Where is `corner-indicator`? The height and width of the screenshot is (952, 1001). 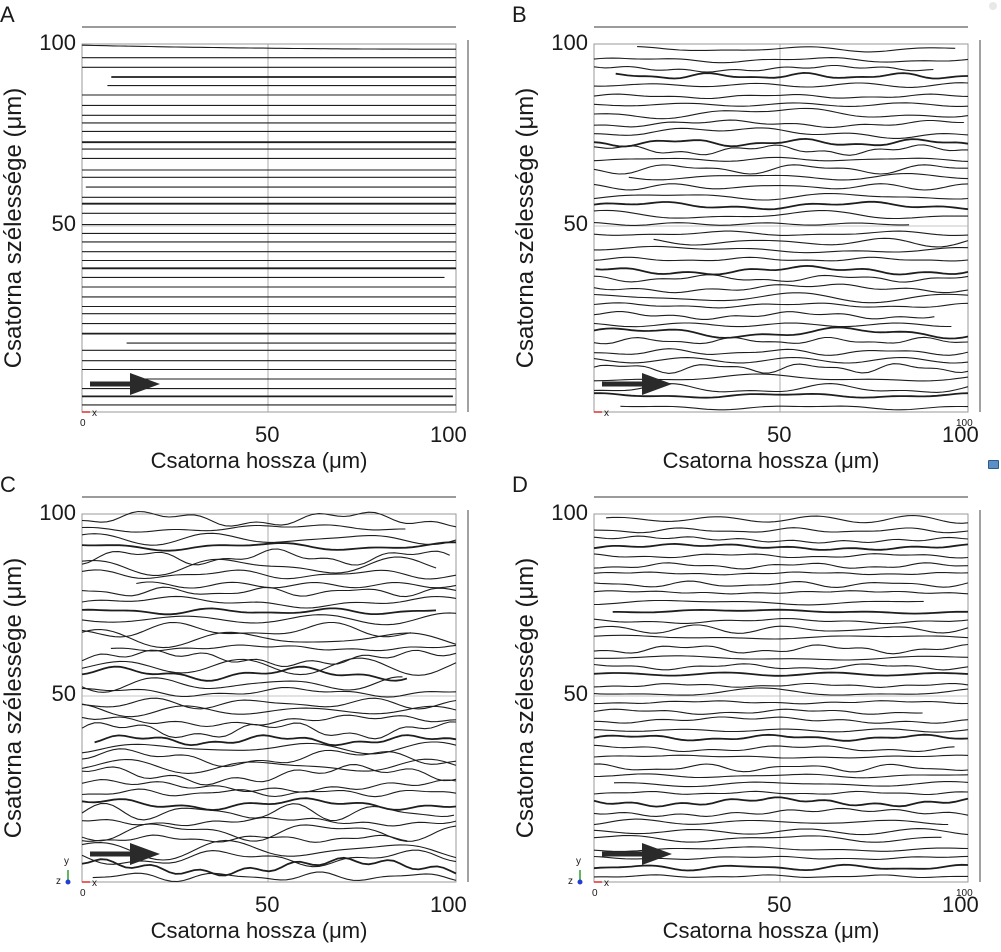
corner-indicator is located at coordinates (993, 6).